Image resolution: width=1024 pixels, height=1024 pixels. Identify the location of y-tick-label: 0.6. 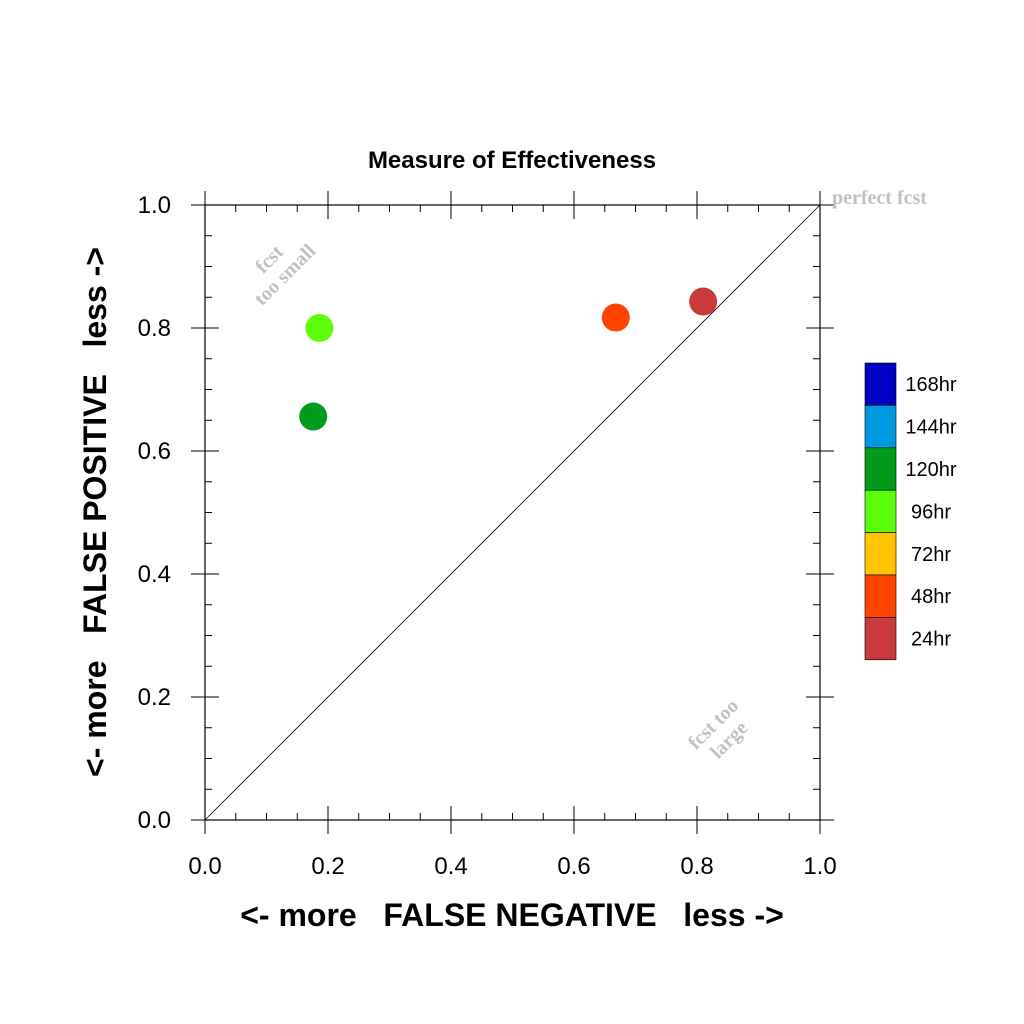
(154, 451).